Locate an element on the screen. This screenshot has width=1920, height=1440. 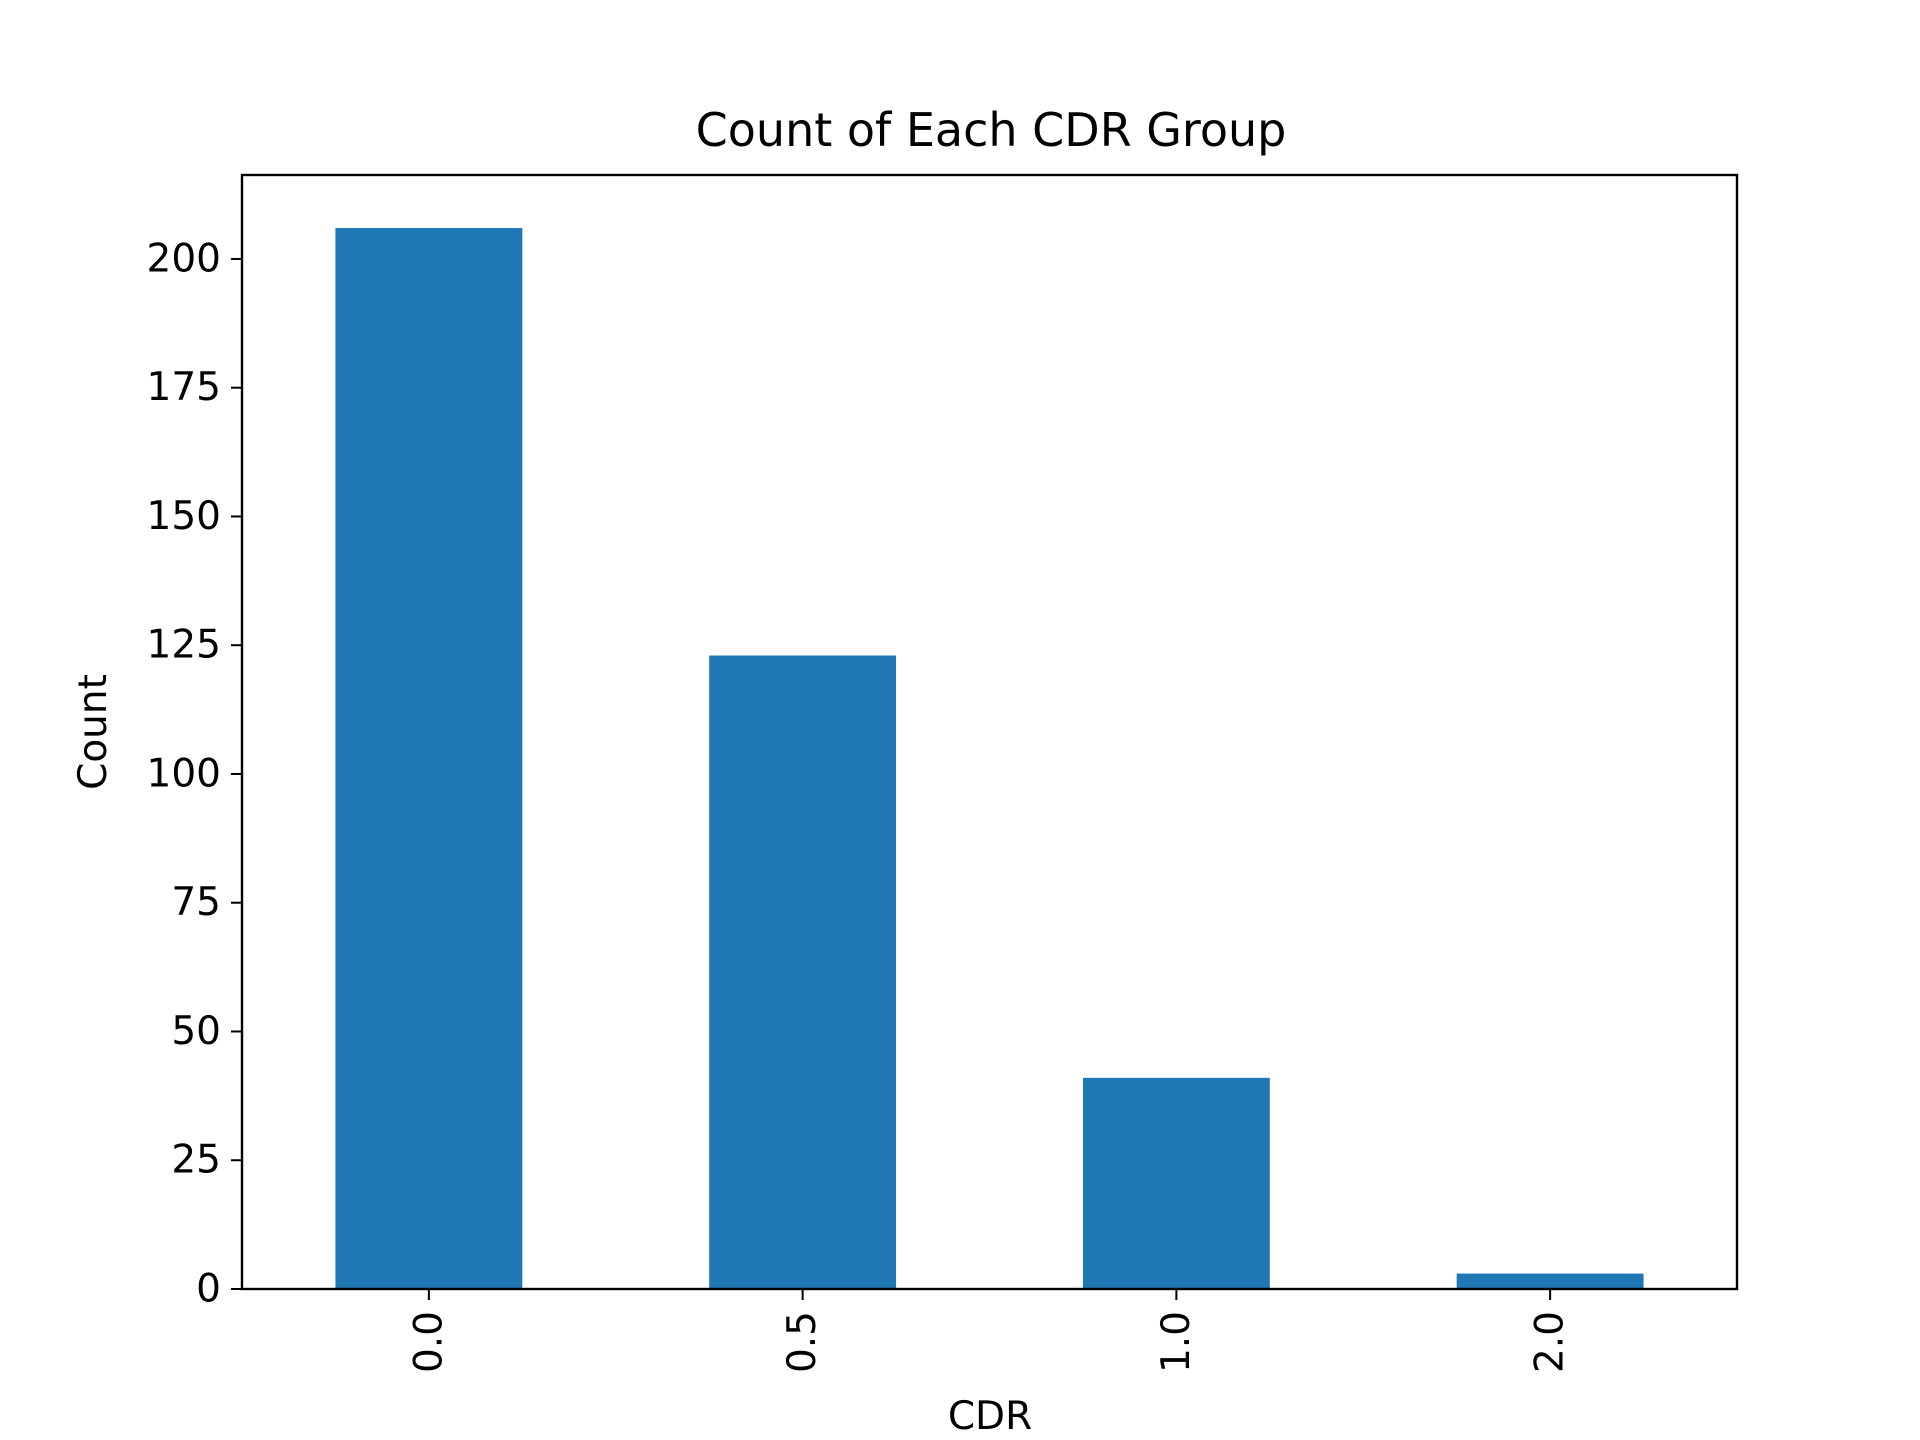
x-tick-label: 2.0 is located at coordinates (1550, 1342).